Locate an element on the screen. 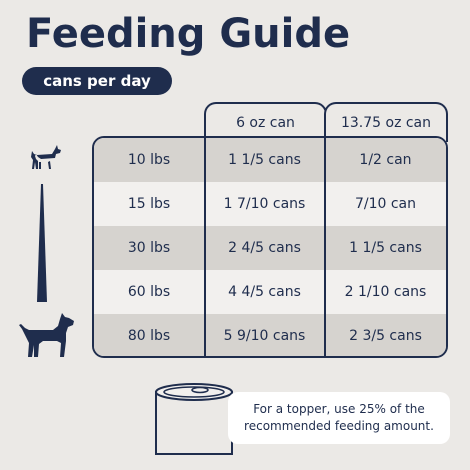 This screenshot has height=470, width=470. small-can-cell: 1 7/10 cans is located at coordinates (264, 204).